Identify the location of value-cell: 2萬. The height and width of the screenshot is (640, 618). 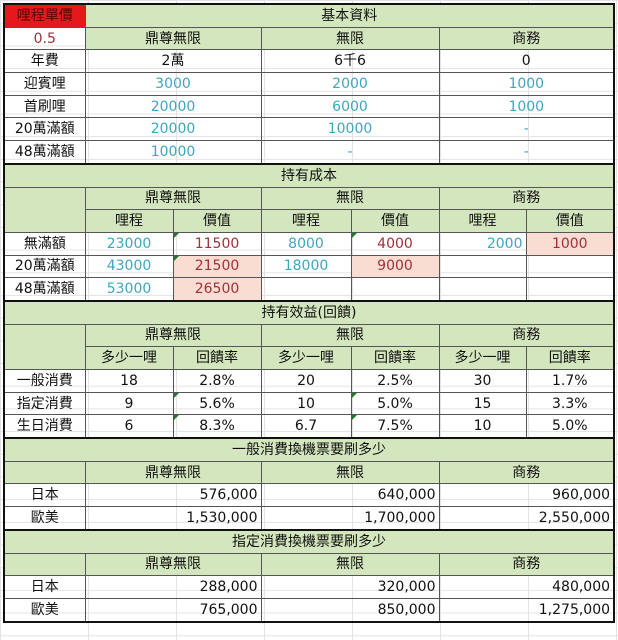
(173, 61).